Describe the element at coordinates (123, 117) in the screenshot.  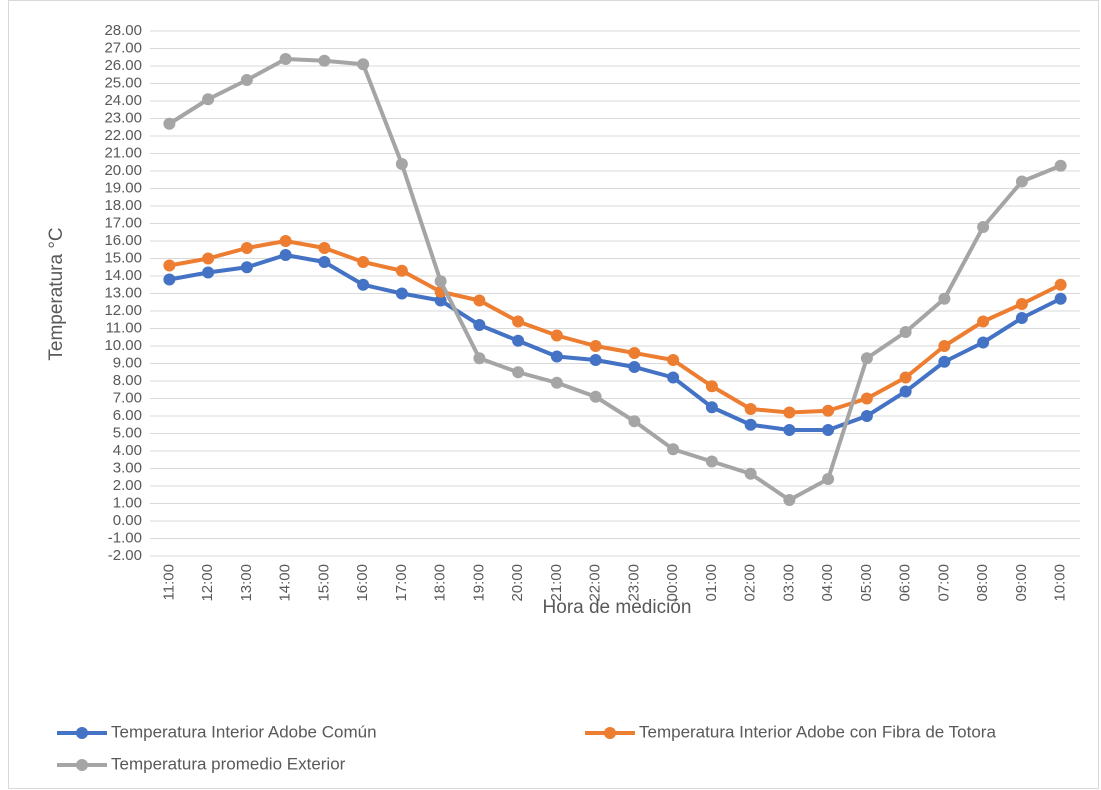
I see `y-tick-label: 23.00` at that location.